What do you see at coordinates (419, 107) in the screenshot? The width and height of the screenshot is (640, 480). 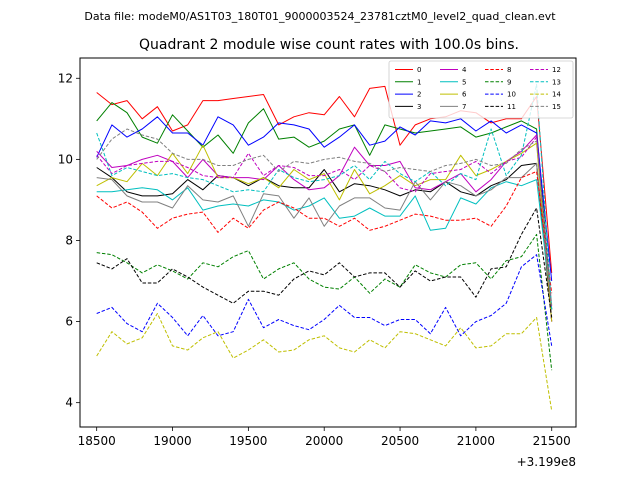 I see `legend-label-3: 3` at bounding box center [419, 107].